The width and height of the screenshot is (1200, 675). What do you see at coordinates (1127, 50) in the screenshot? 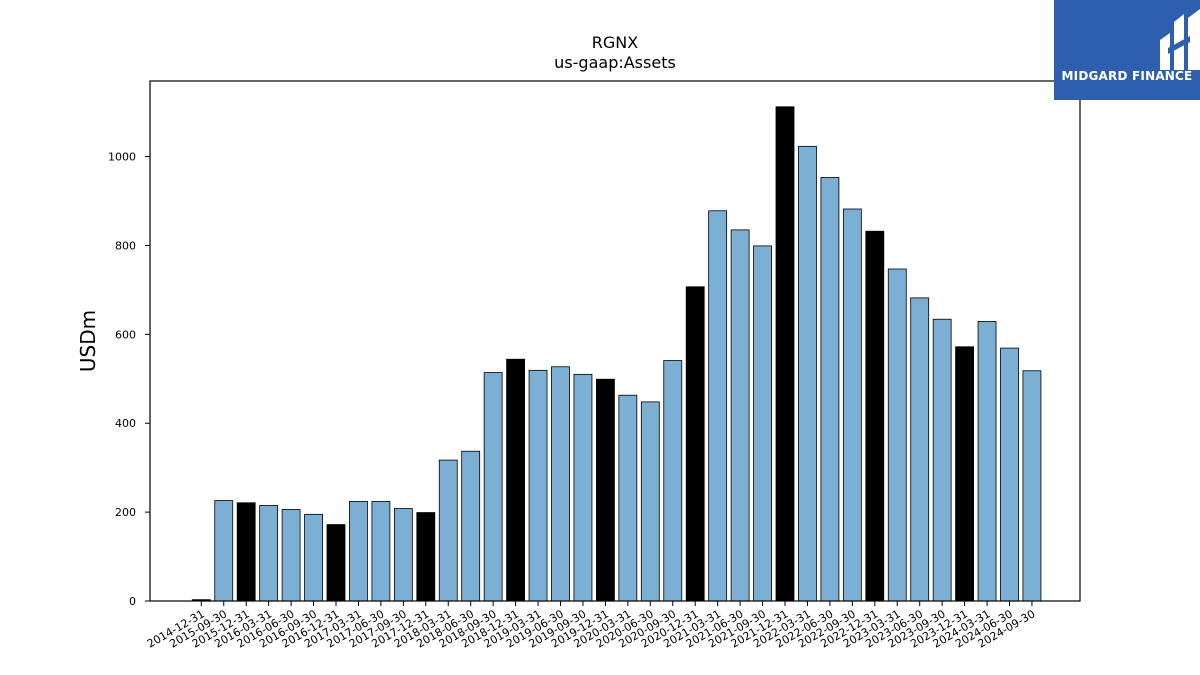
I see `brand-logo: MIDGARD FINANCE` at bounding box center [1127, 50].